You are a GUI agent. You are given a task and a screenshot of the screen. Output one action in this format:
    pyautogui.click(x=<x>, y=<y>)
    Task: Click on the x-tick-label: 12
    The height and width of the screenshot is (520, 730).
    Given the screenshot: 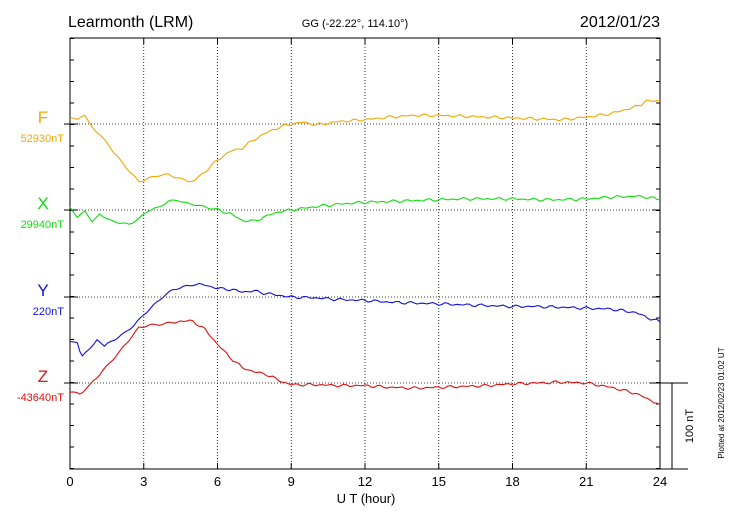 What is the action you would take?
    pyautogui.click(x=365, y=481)
    